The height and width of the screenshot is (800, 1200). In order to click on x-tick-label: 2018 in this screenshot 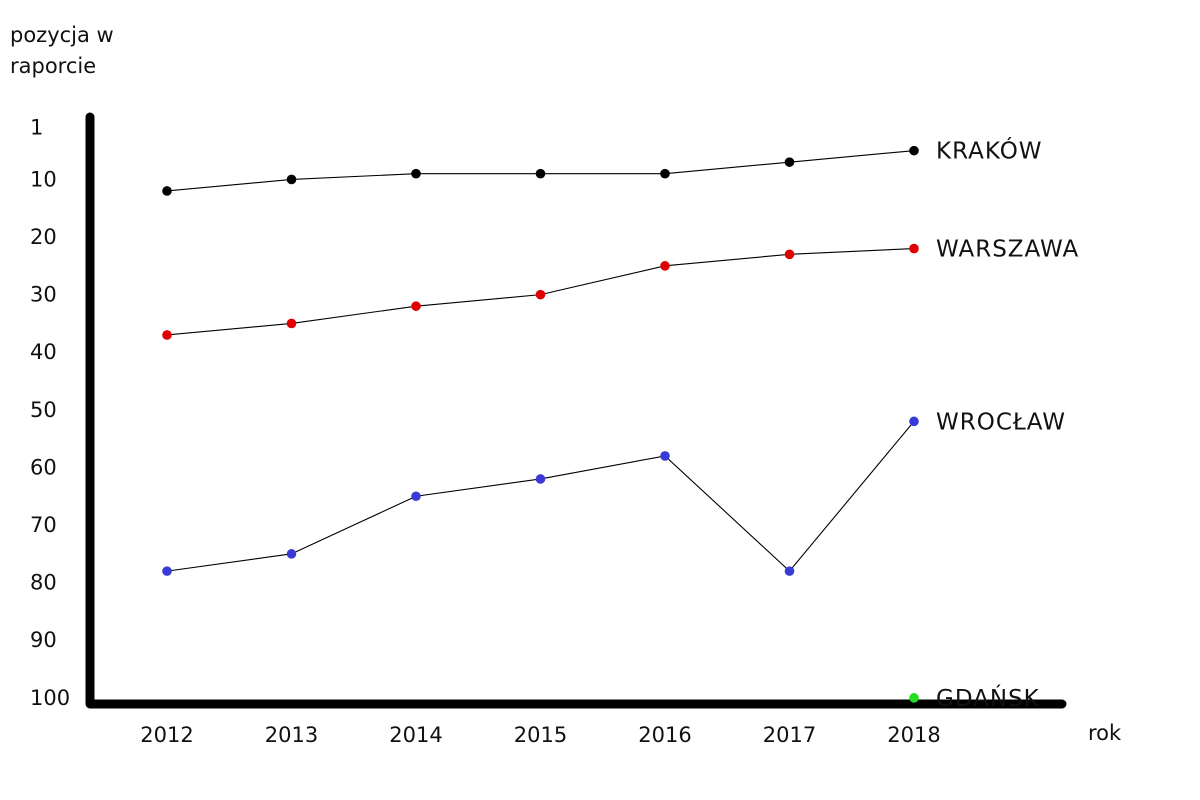, I will do `click(913, 735)`.